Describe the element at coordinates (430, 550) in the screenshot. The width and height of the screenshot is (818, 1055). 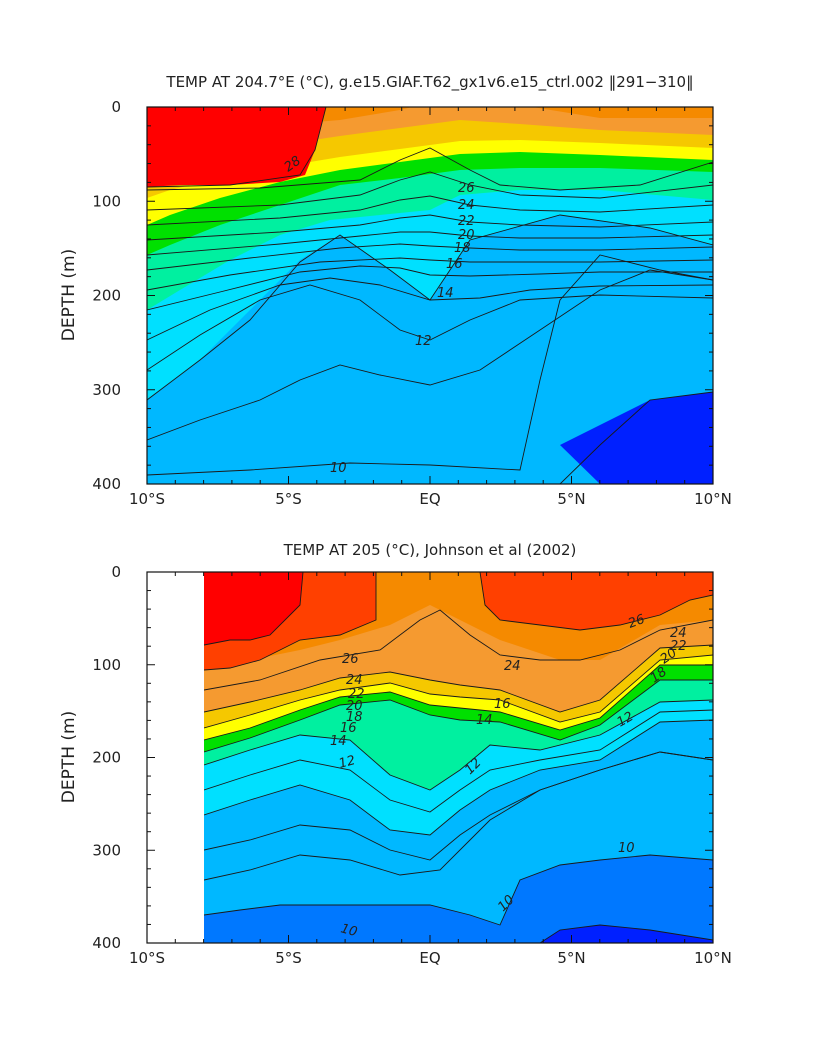
I see `bottom-chart-title: TEMP AT 205 (°C), Johnson et al (2002)` at that location.